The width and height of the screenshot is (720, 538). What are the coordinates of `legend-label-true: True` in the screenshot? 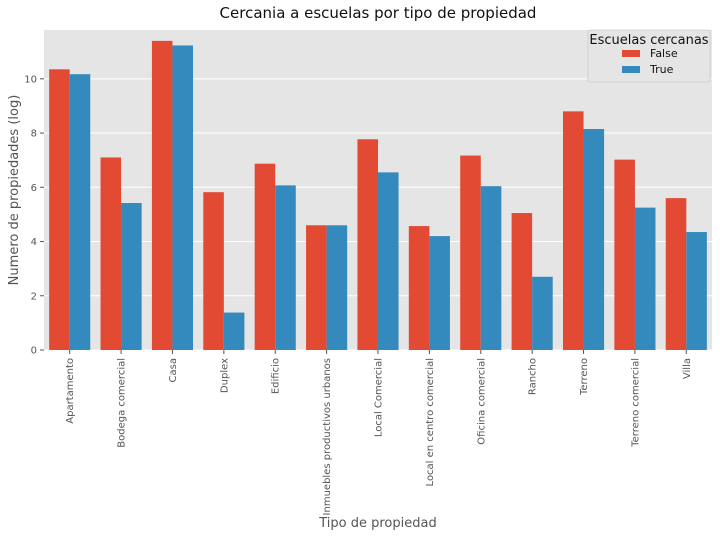 It's located at (661, 69).